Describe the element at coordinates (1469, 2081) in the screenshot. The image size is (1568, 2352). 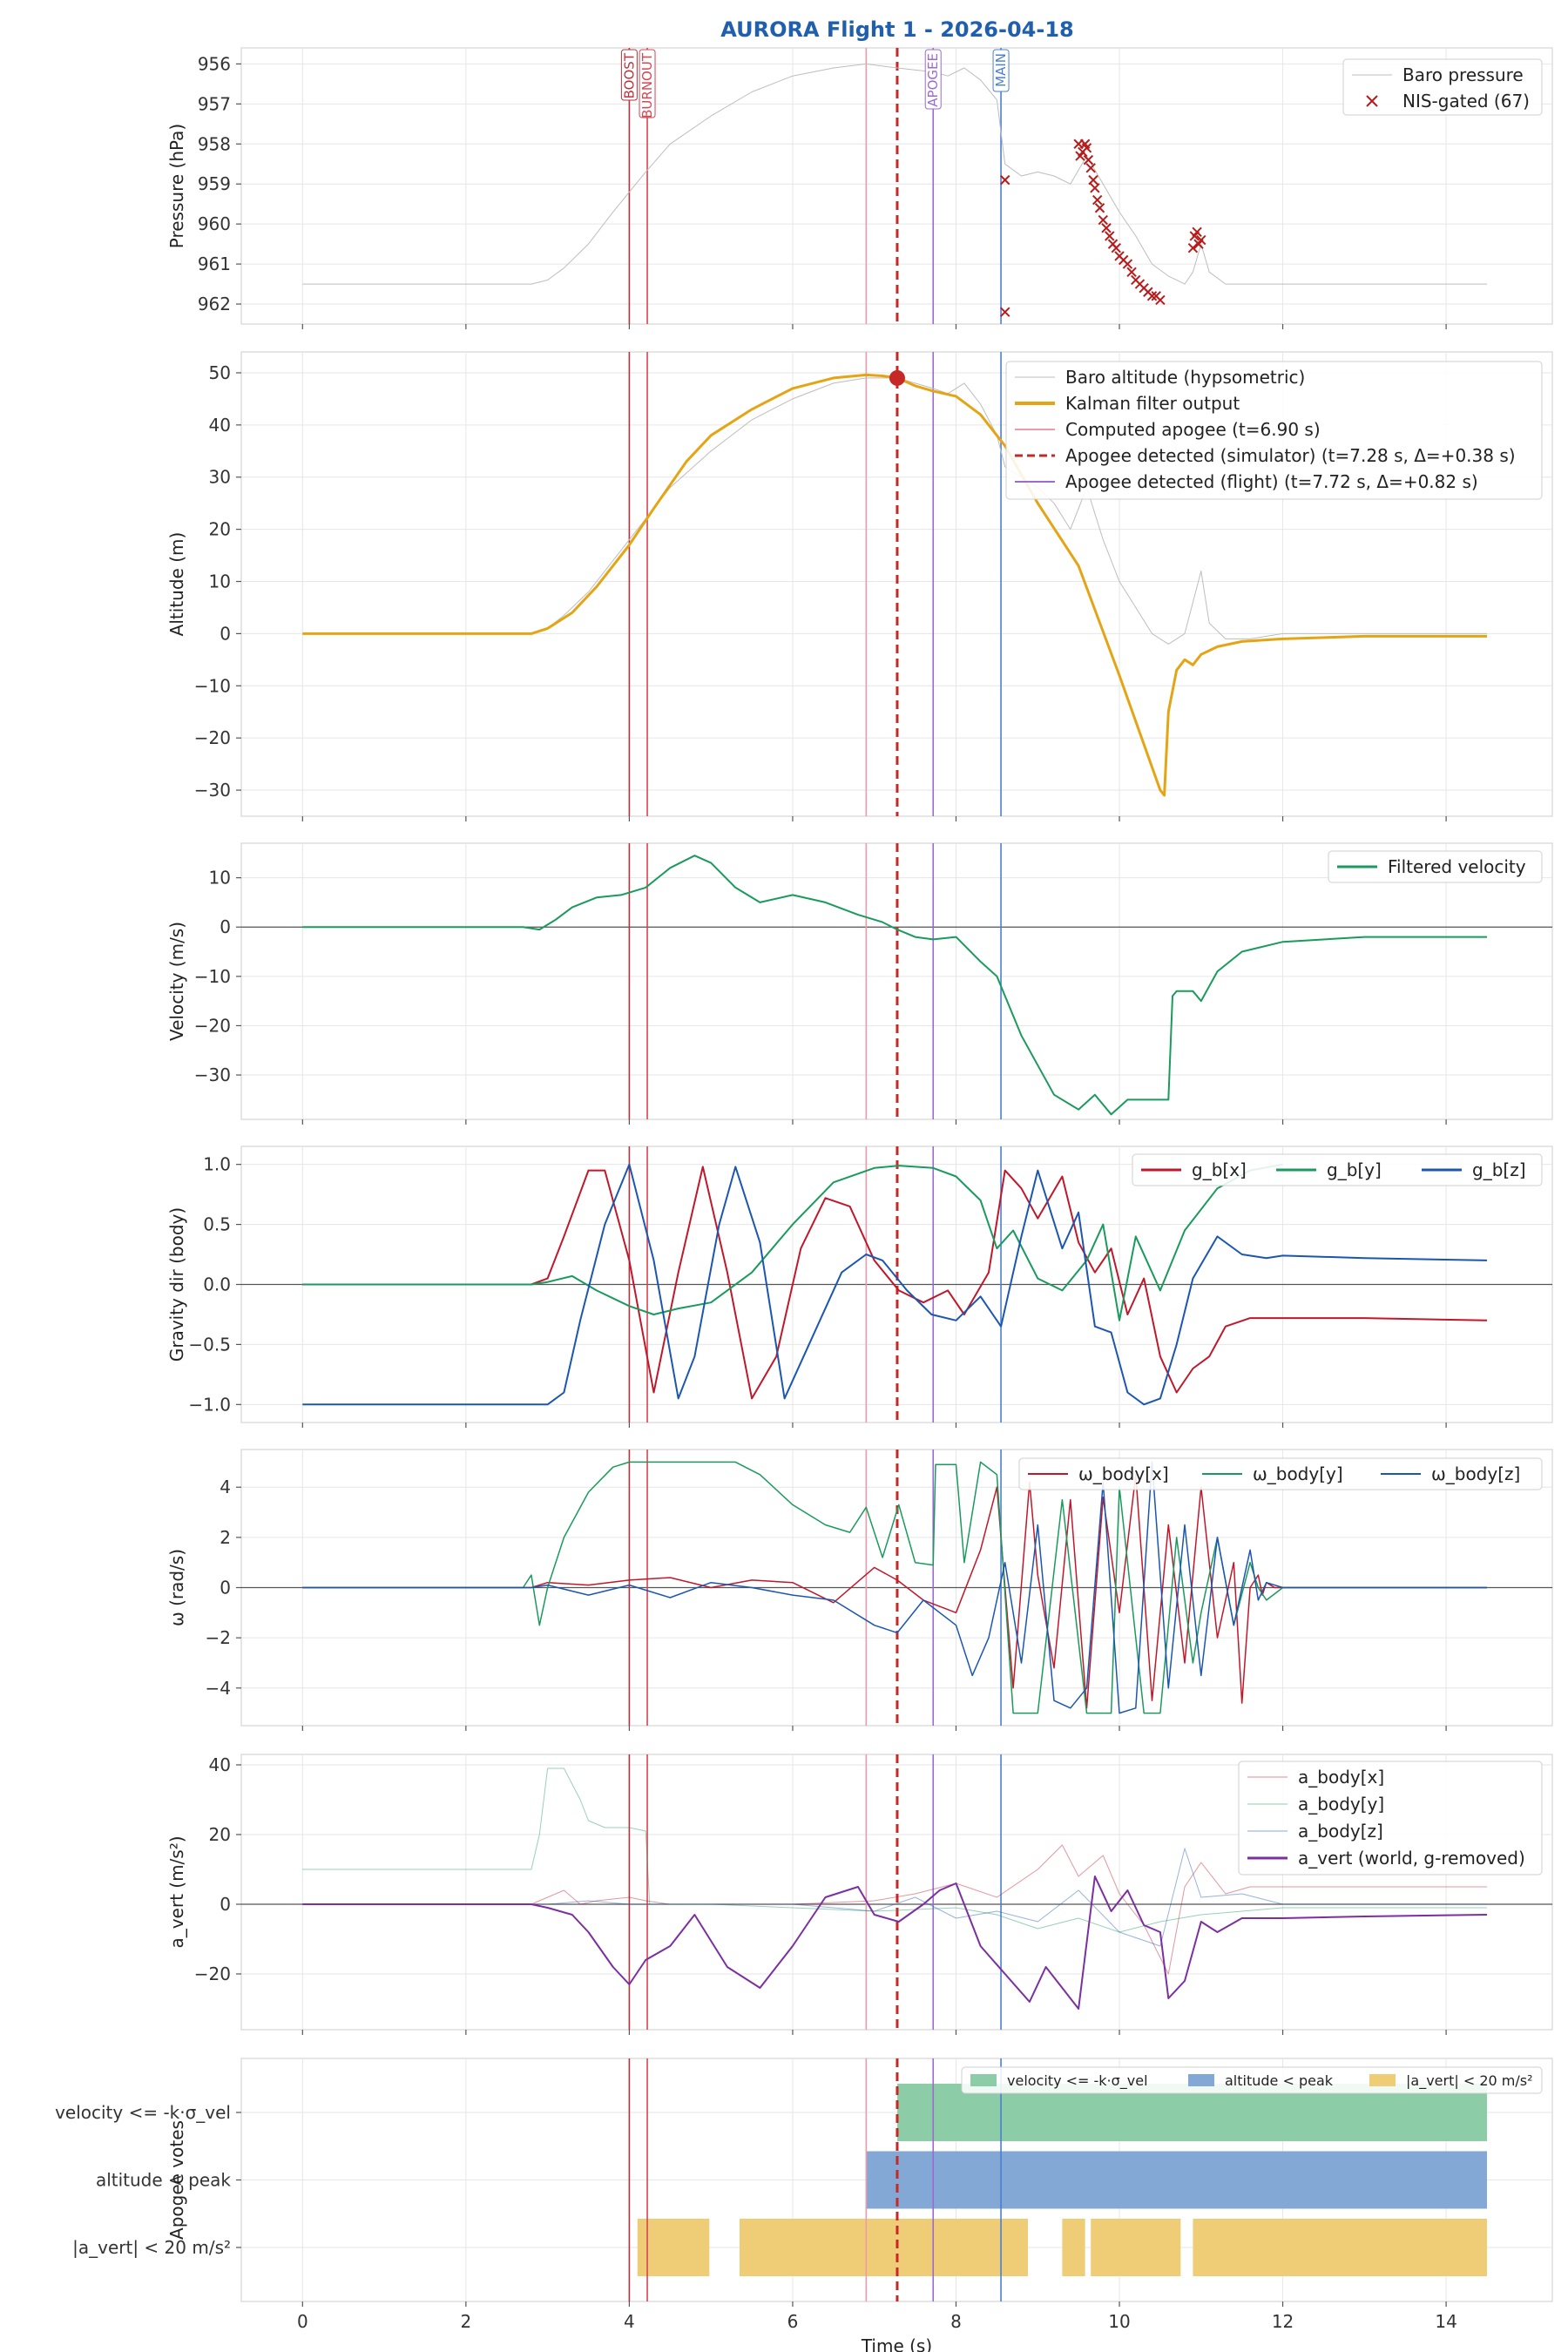
I see `legend-label: |a_vert| < 20 m/s²` at that location.